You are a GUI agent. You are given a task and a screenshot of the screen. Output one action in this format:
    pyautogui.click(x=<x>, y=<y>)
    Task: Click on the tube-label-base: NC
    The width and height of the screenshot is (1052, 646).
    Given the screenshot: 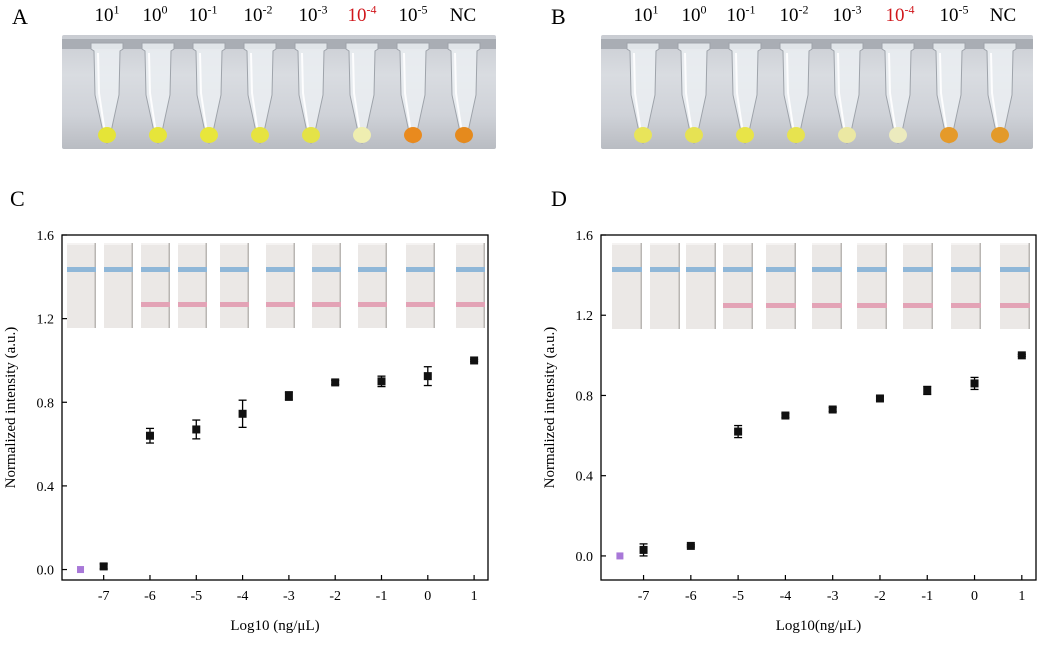 What is the action you would take?
    pyautogui.click(x=463, y=15)
    